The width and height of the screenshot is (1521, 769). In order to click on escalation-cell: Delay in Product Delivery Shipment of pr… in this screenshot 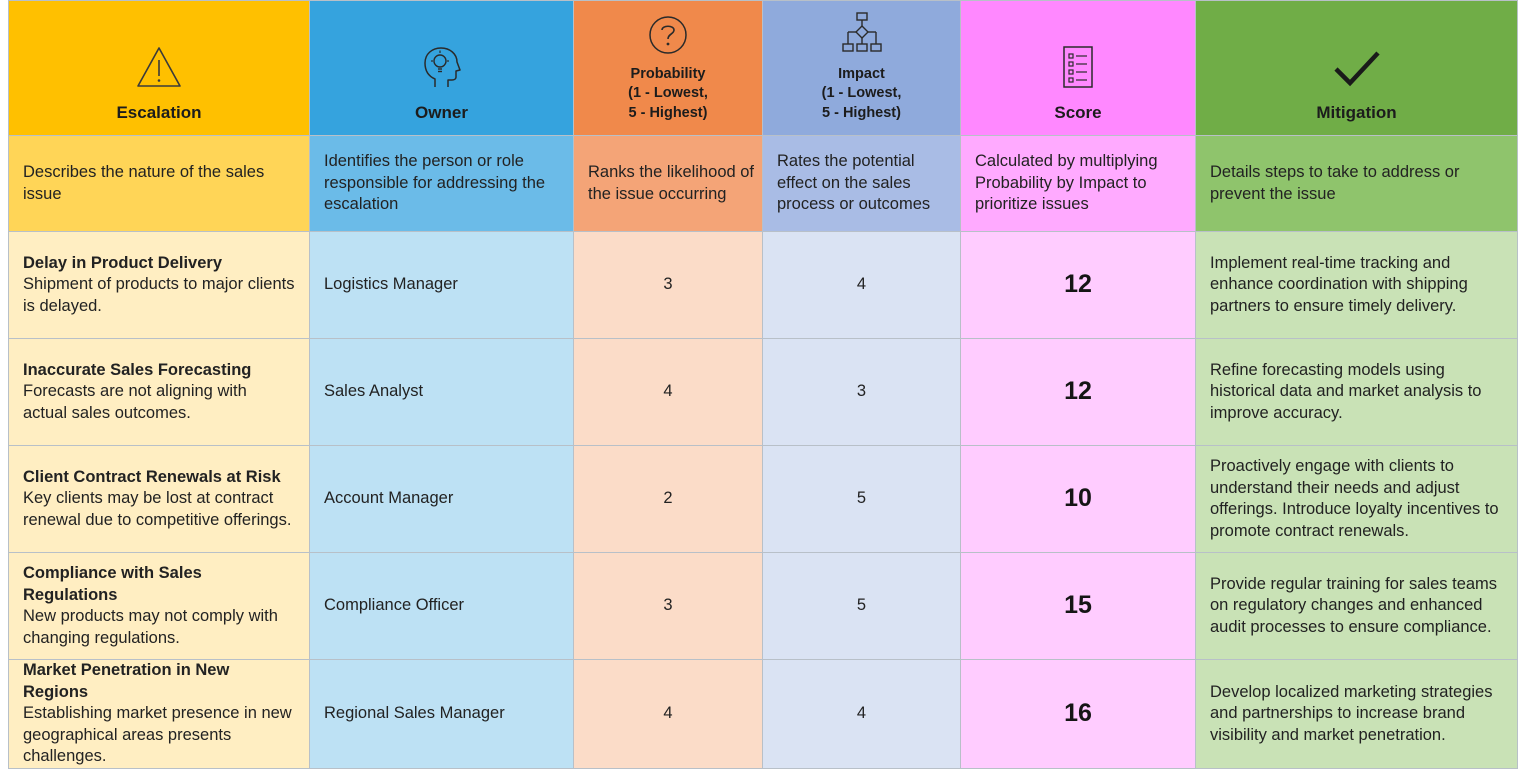, I will do `click(159, 285)`.